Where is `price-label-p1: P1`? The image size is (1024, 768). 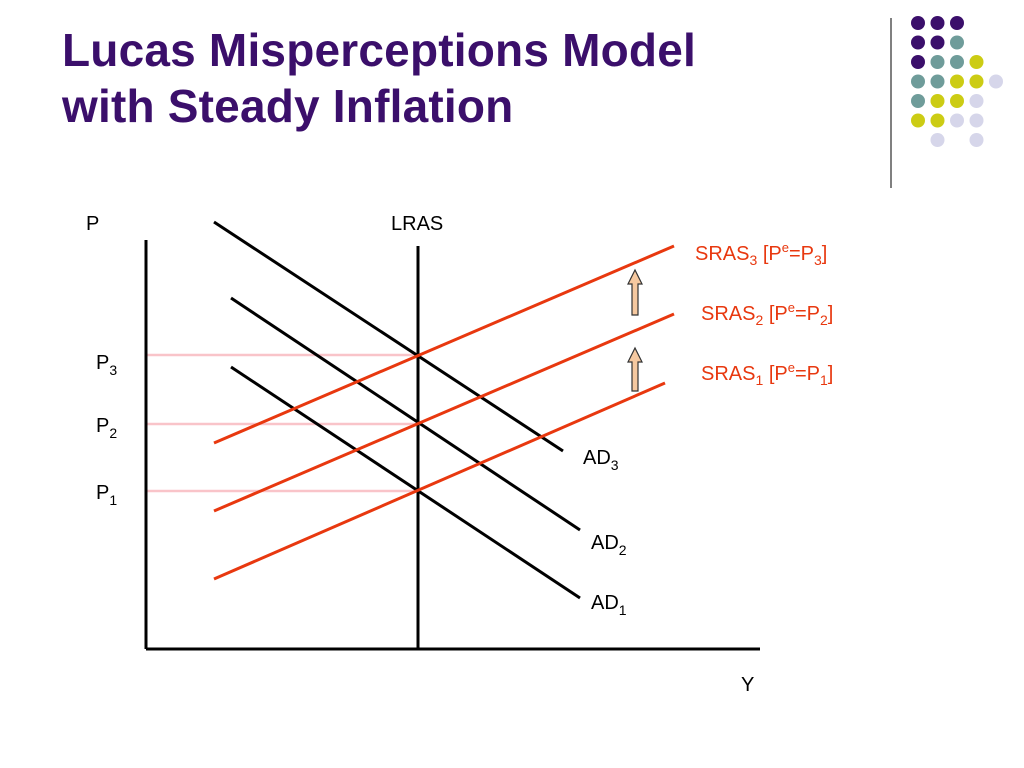 price-label-p1: P1 is located at coordinates (106, 495).